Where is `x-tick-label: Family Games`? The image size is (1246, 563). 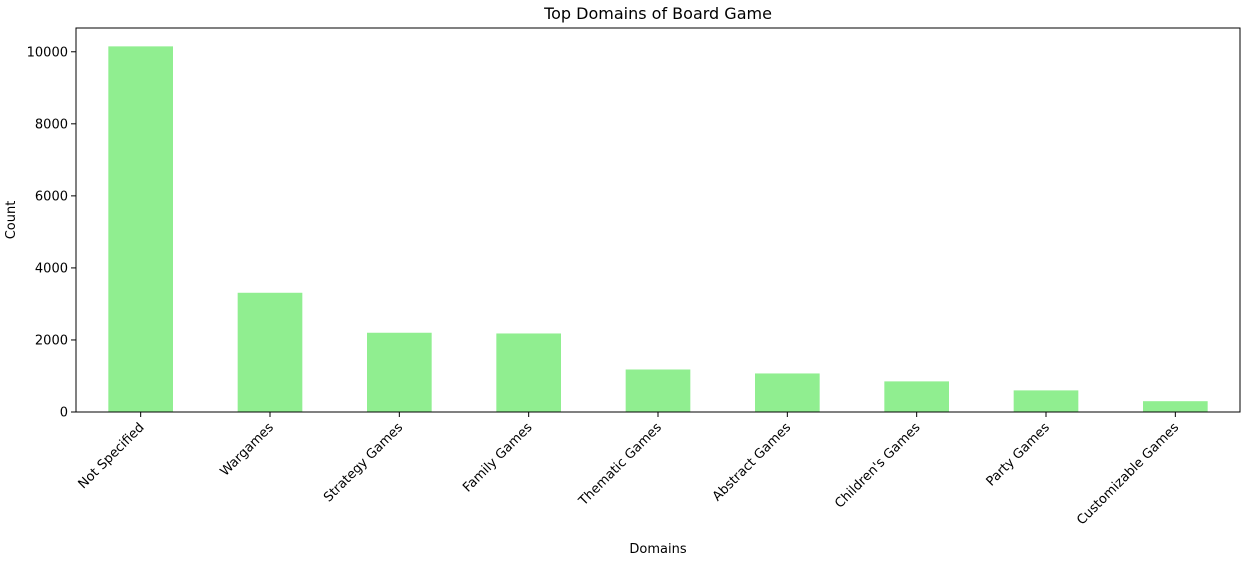 x-tick-label: Family Games is located at coordinates (497, 457).